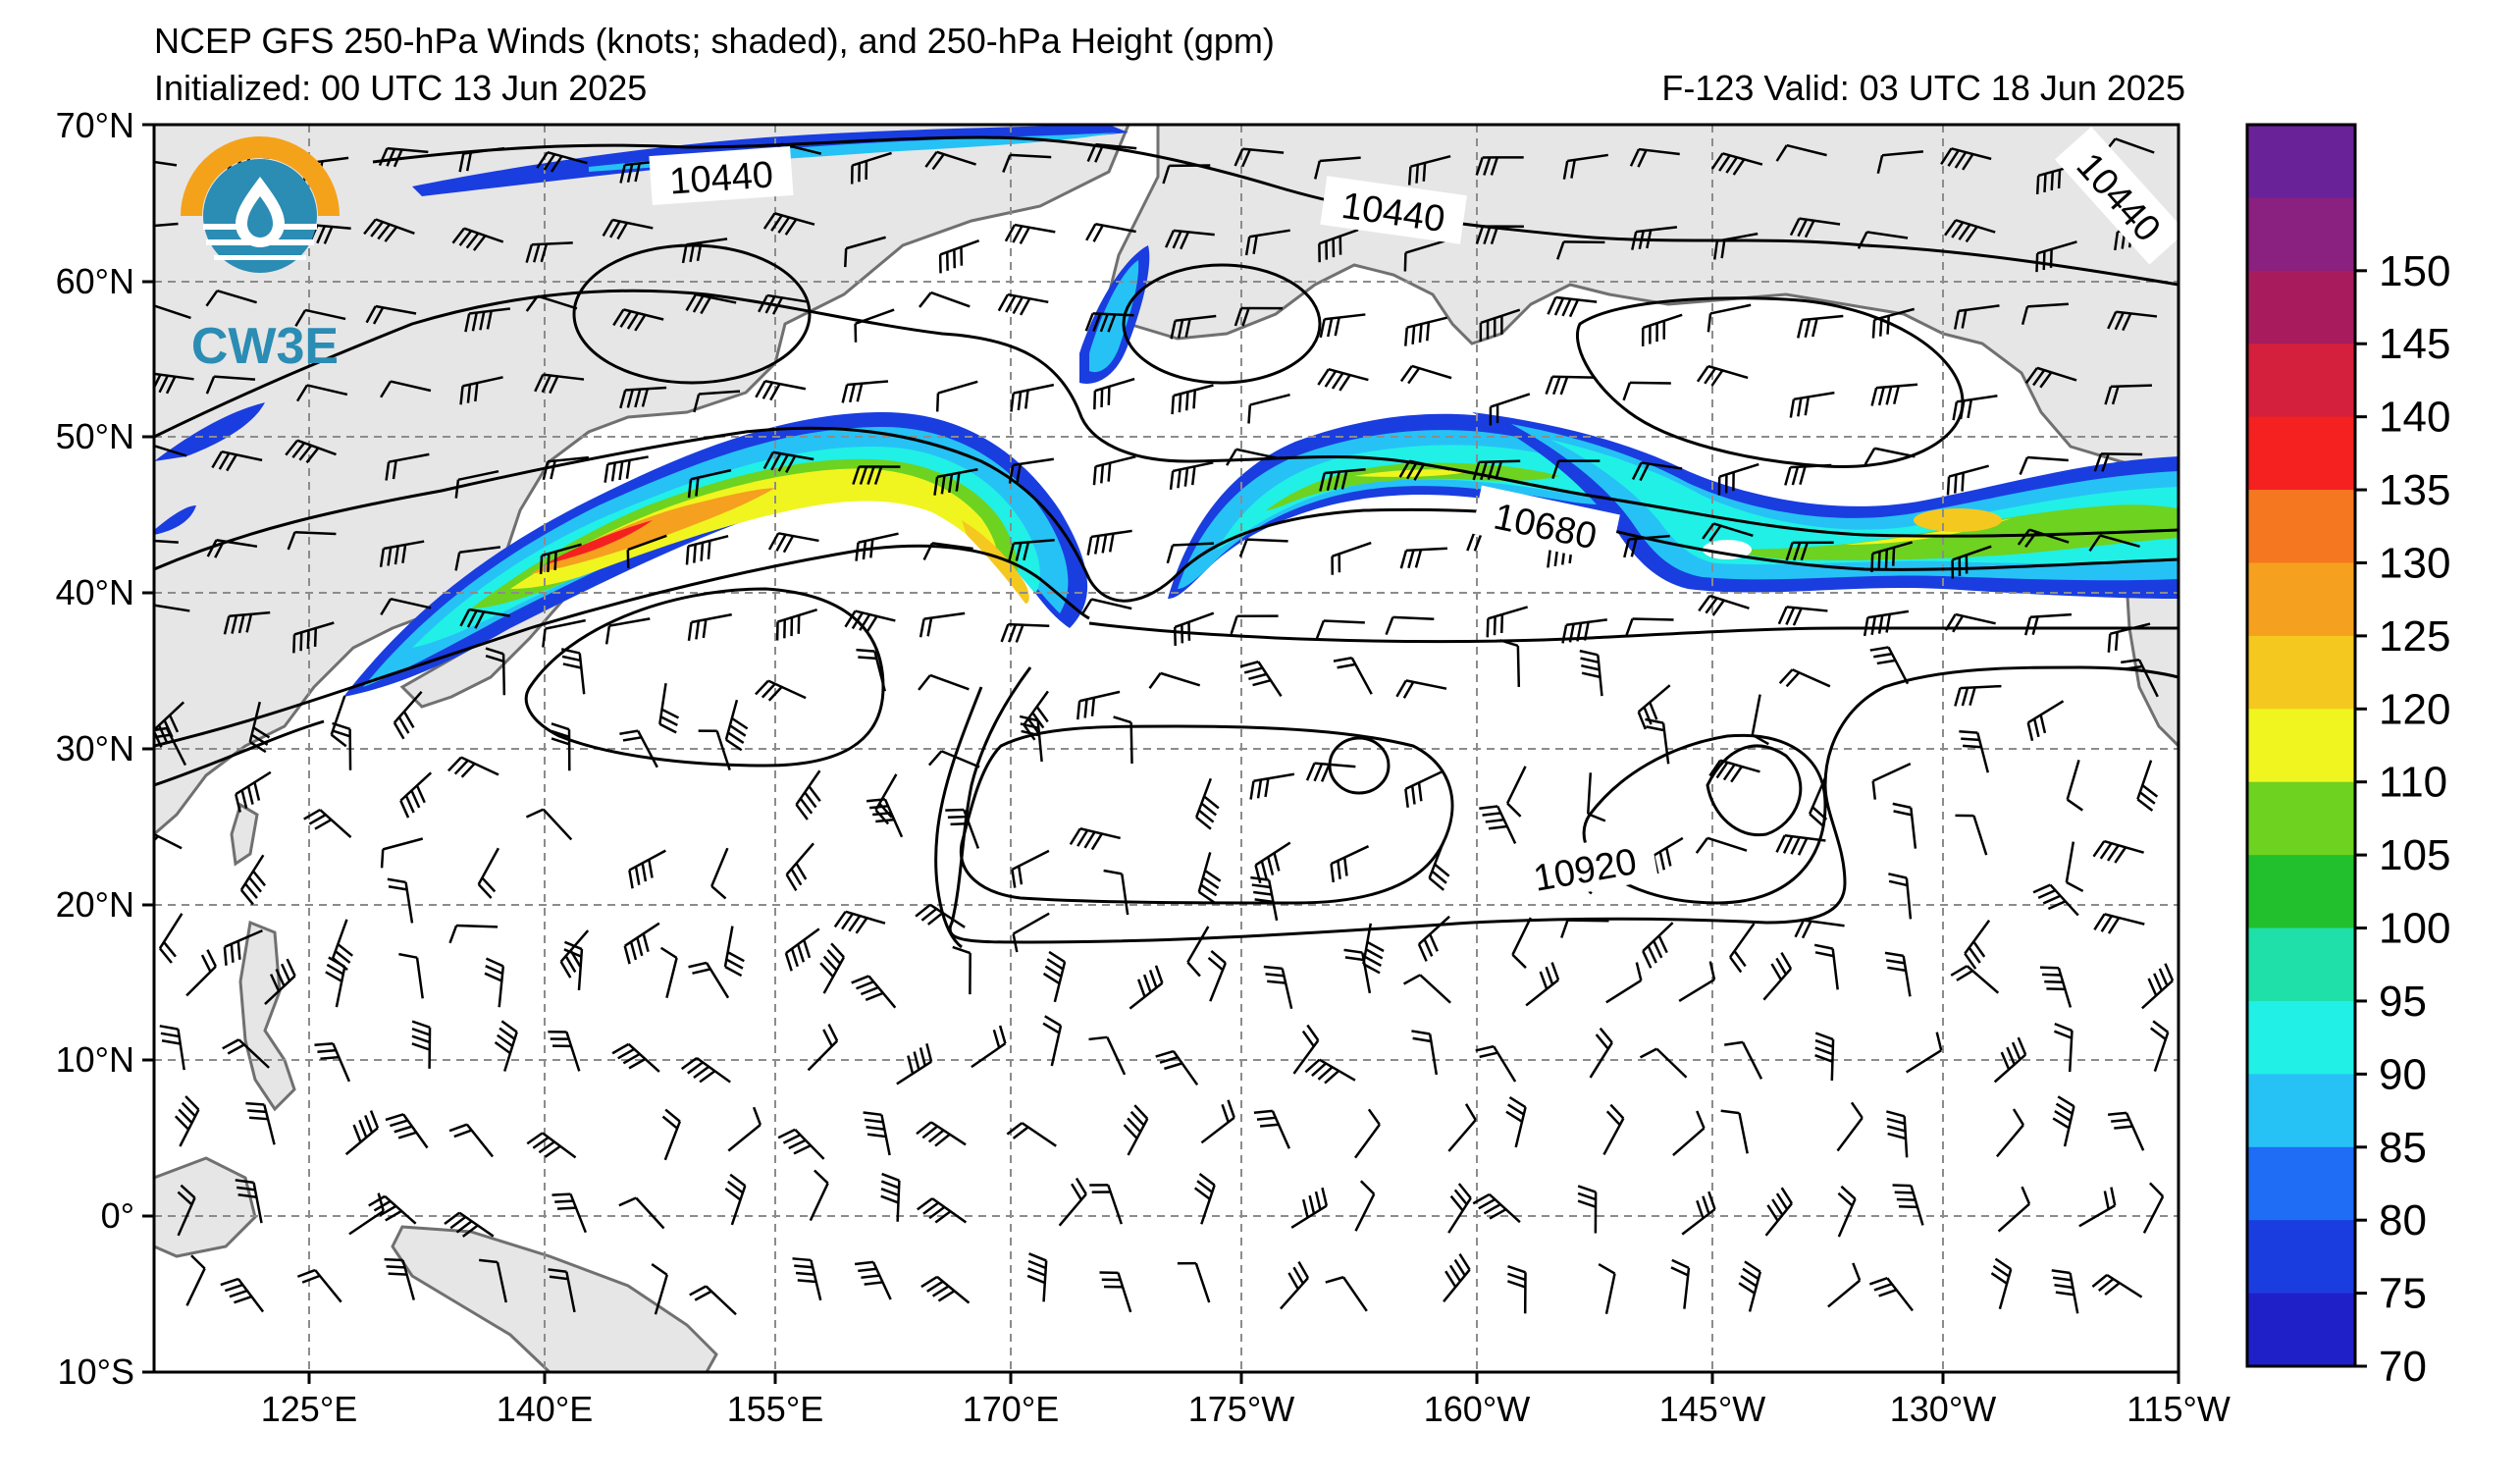 Image resolution: width=2520 pixels, height=1483 pixels. What do you see at coordinates (244, 835) in the screenshot?
I see `land-taiwan` at bounding box center [244, 835].